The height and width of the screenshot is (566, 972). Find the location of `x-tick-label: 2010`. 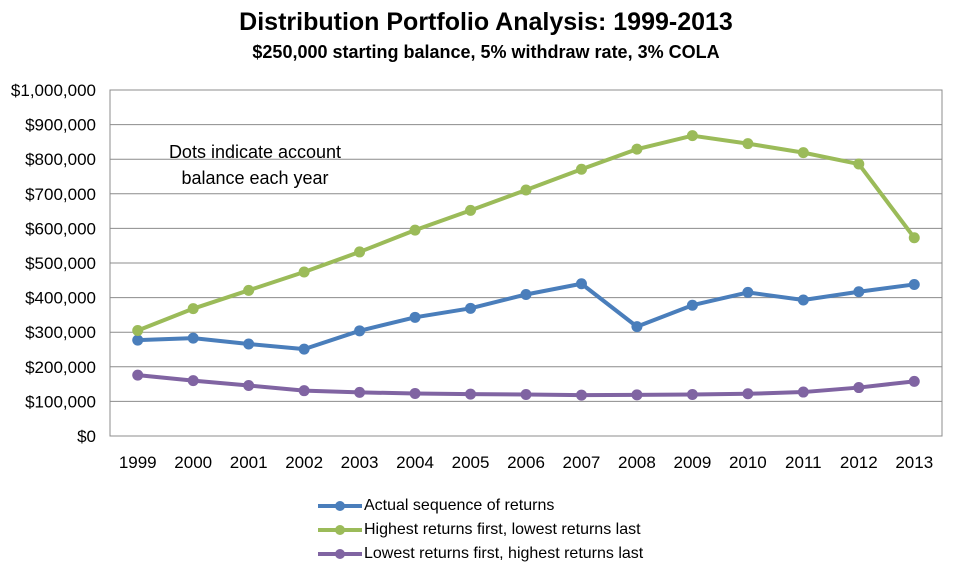

x-tick-label: 2010 is located at coordinates (748, 462).